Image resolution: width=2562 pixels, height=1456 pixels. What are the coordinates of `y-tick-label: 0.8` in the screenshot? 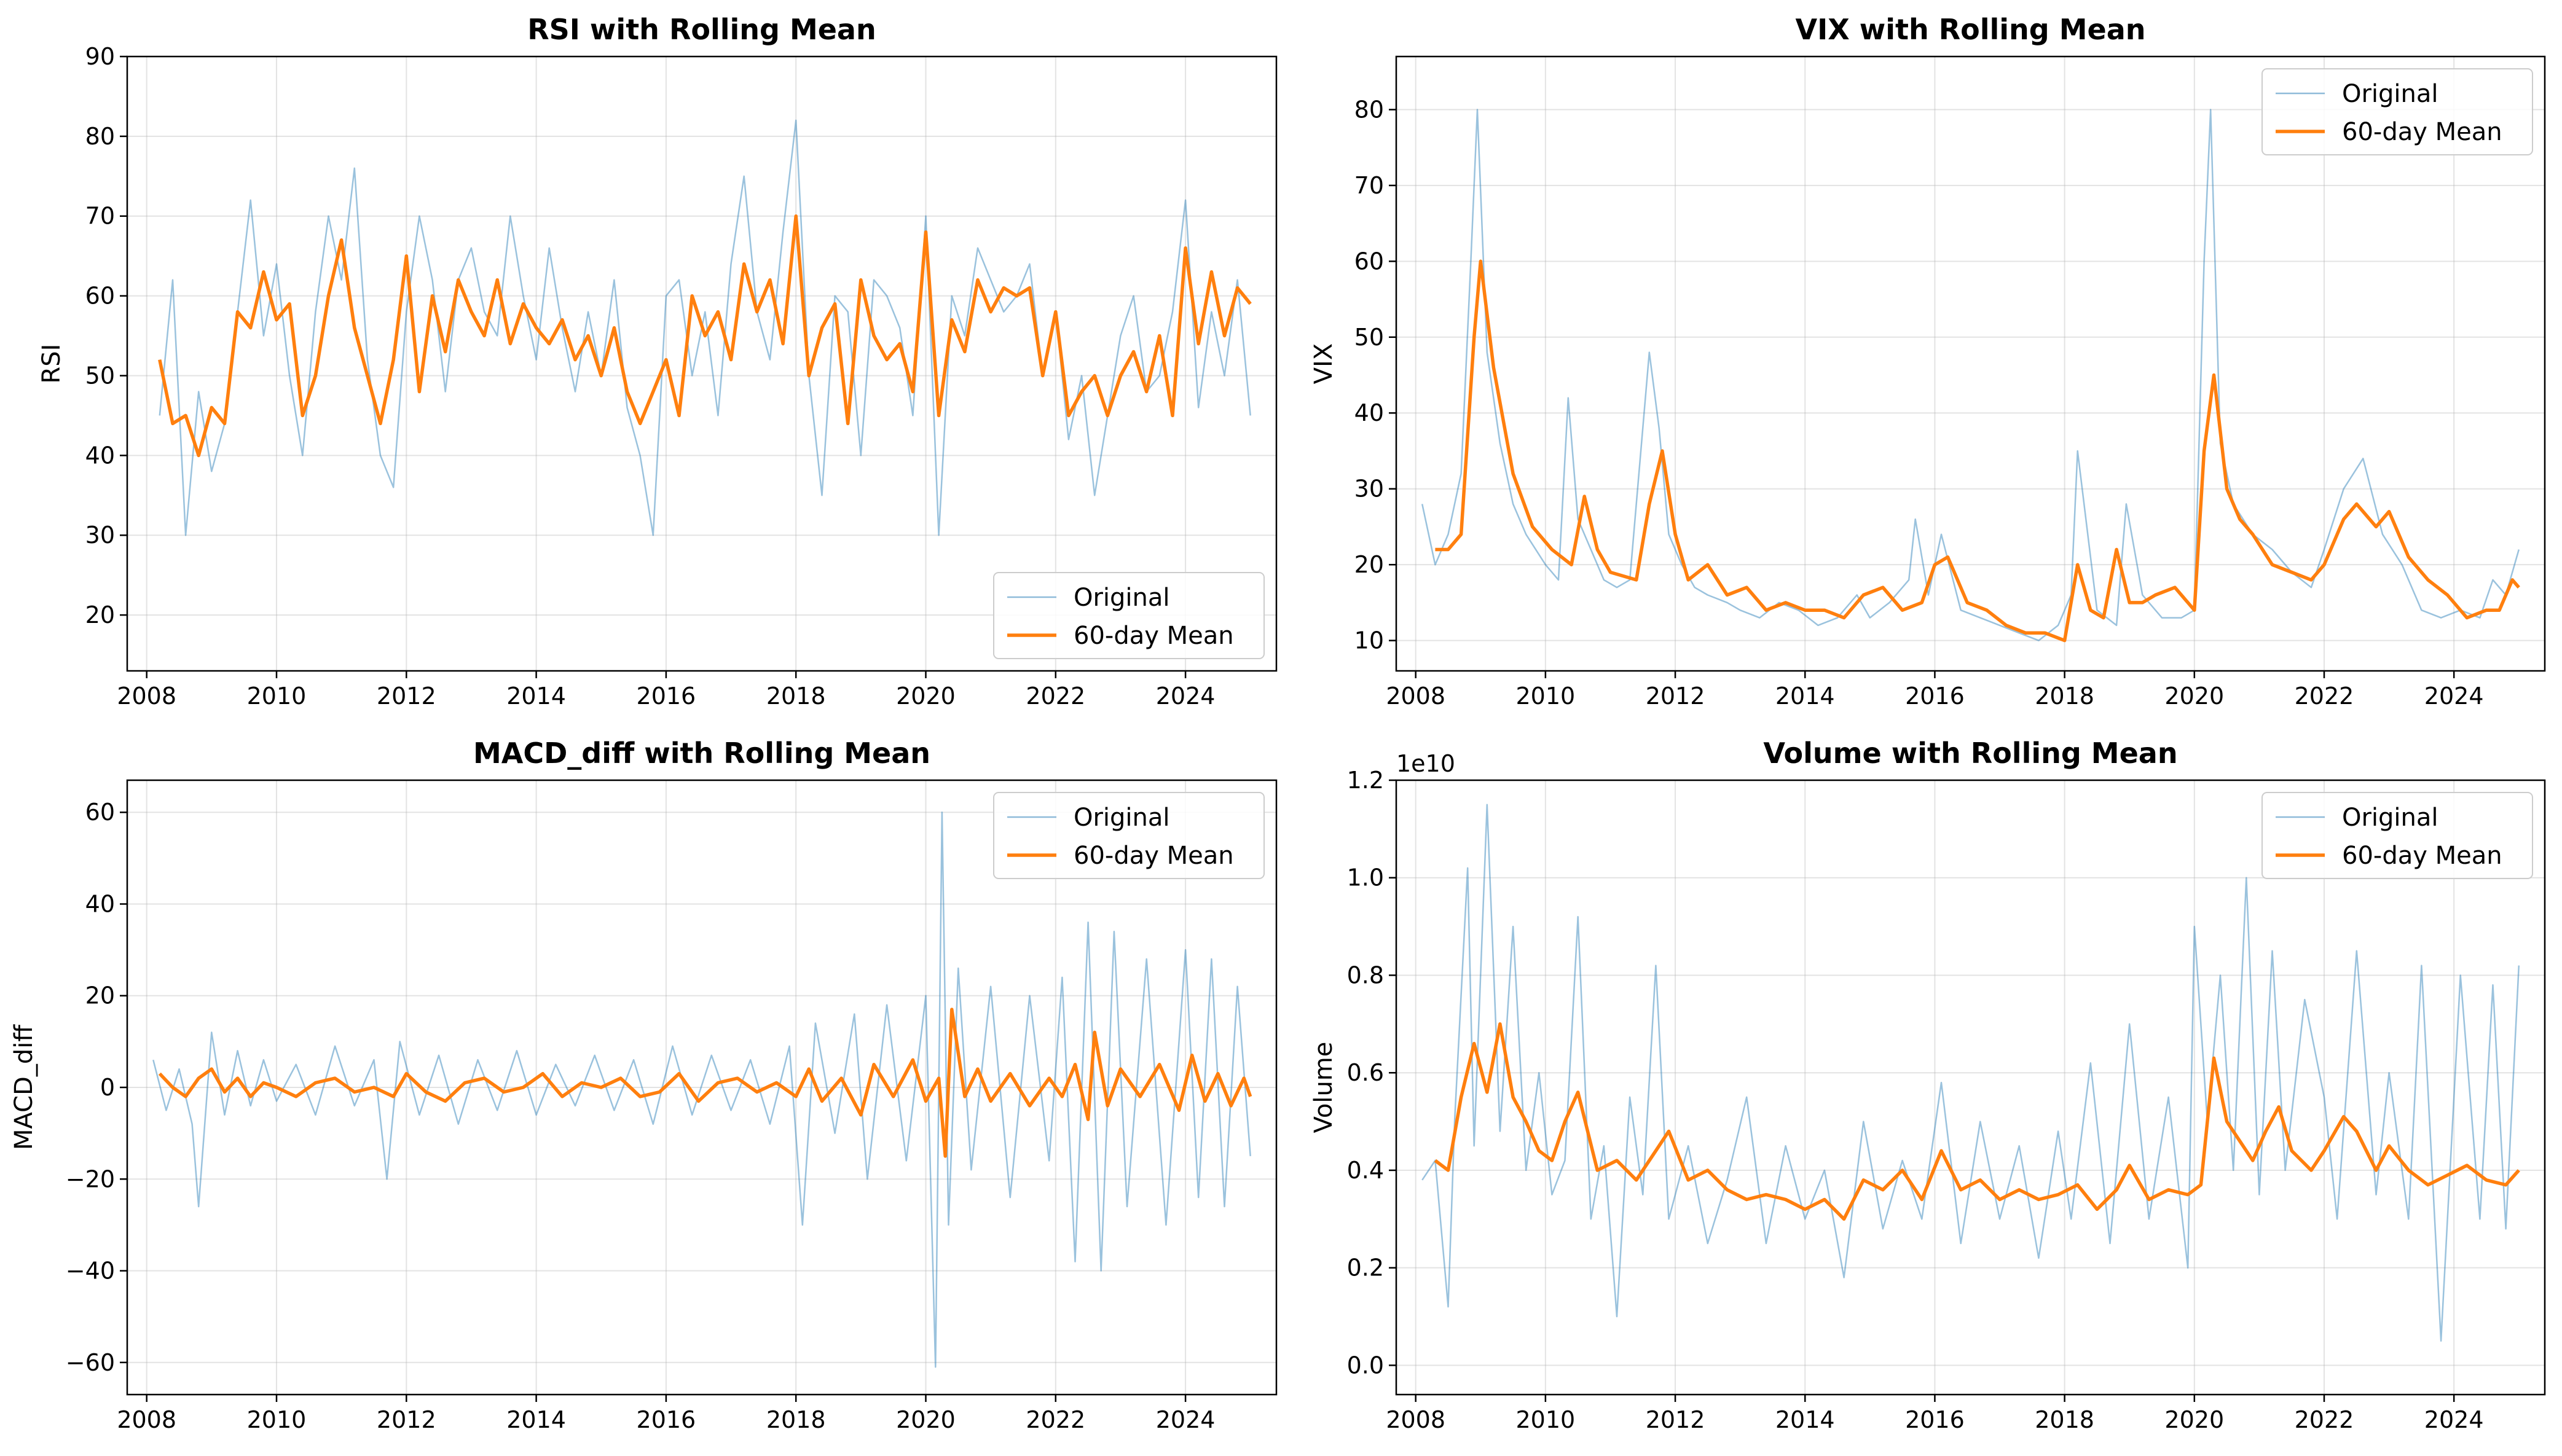 It's located at (1365, 974).